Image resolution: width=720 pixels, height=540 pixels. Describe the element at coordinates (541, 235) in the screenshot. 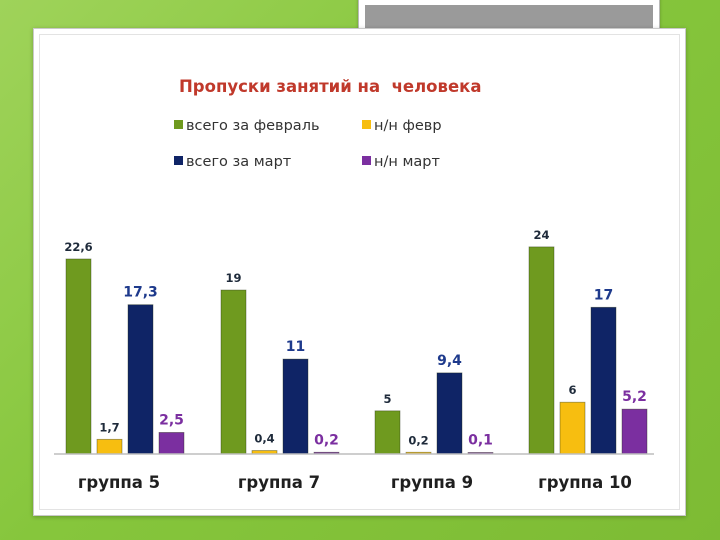

I see `value-label-1-4: 24` at that location.